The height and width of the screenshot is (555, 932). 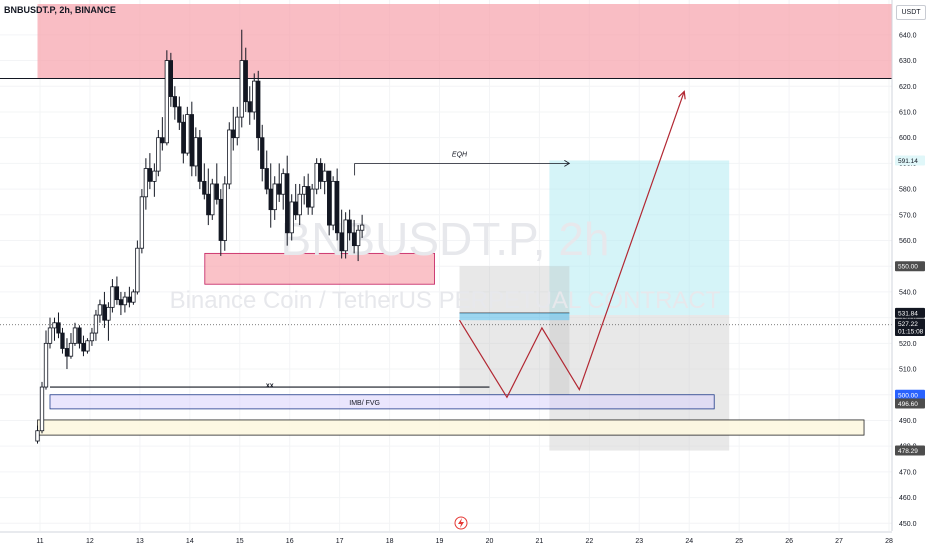 I want to click on zone-target, so click(x=639, y=238).